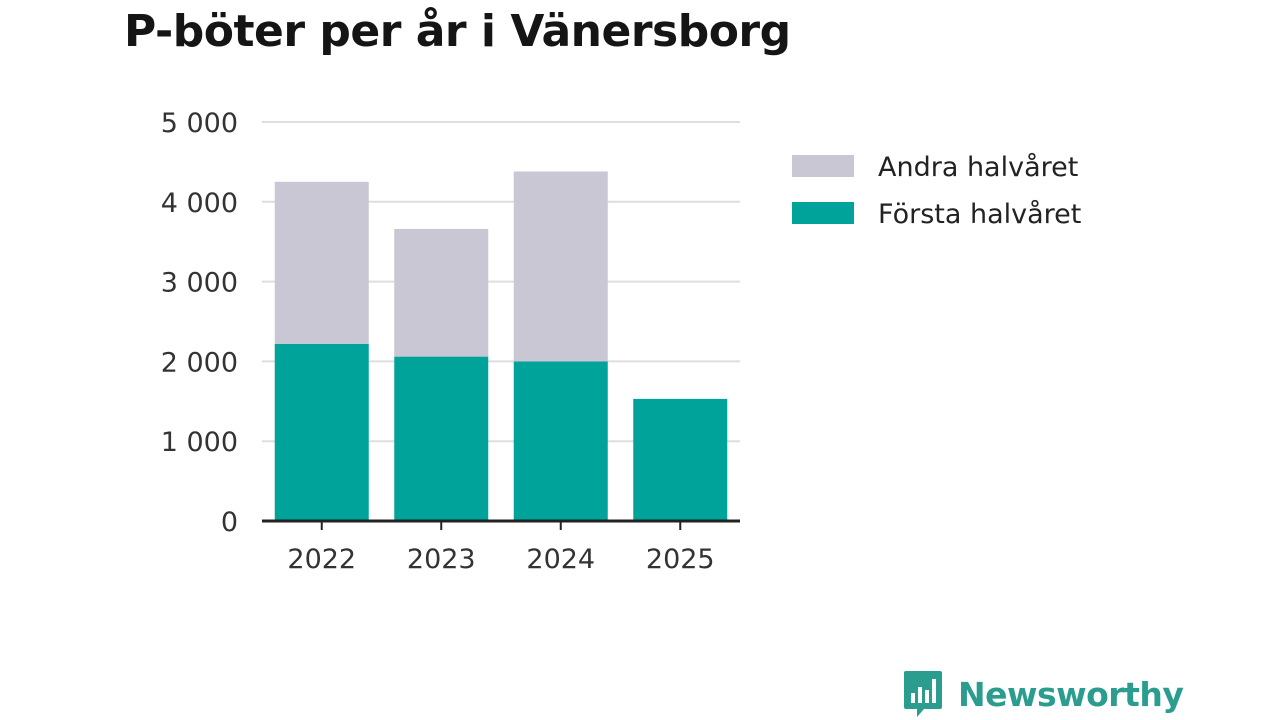  I want to click on brand-name: Newsworthy, so click(1071, 694).